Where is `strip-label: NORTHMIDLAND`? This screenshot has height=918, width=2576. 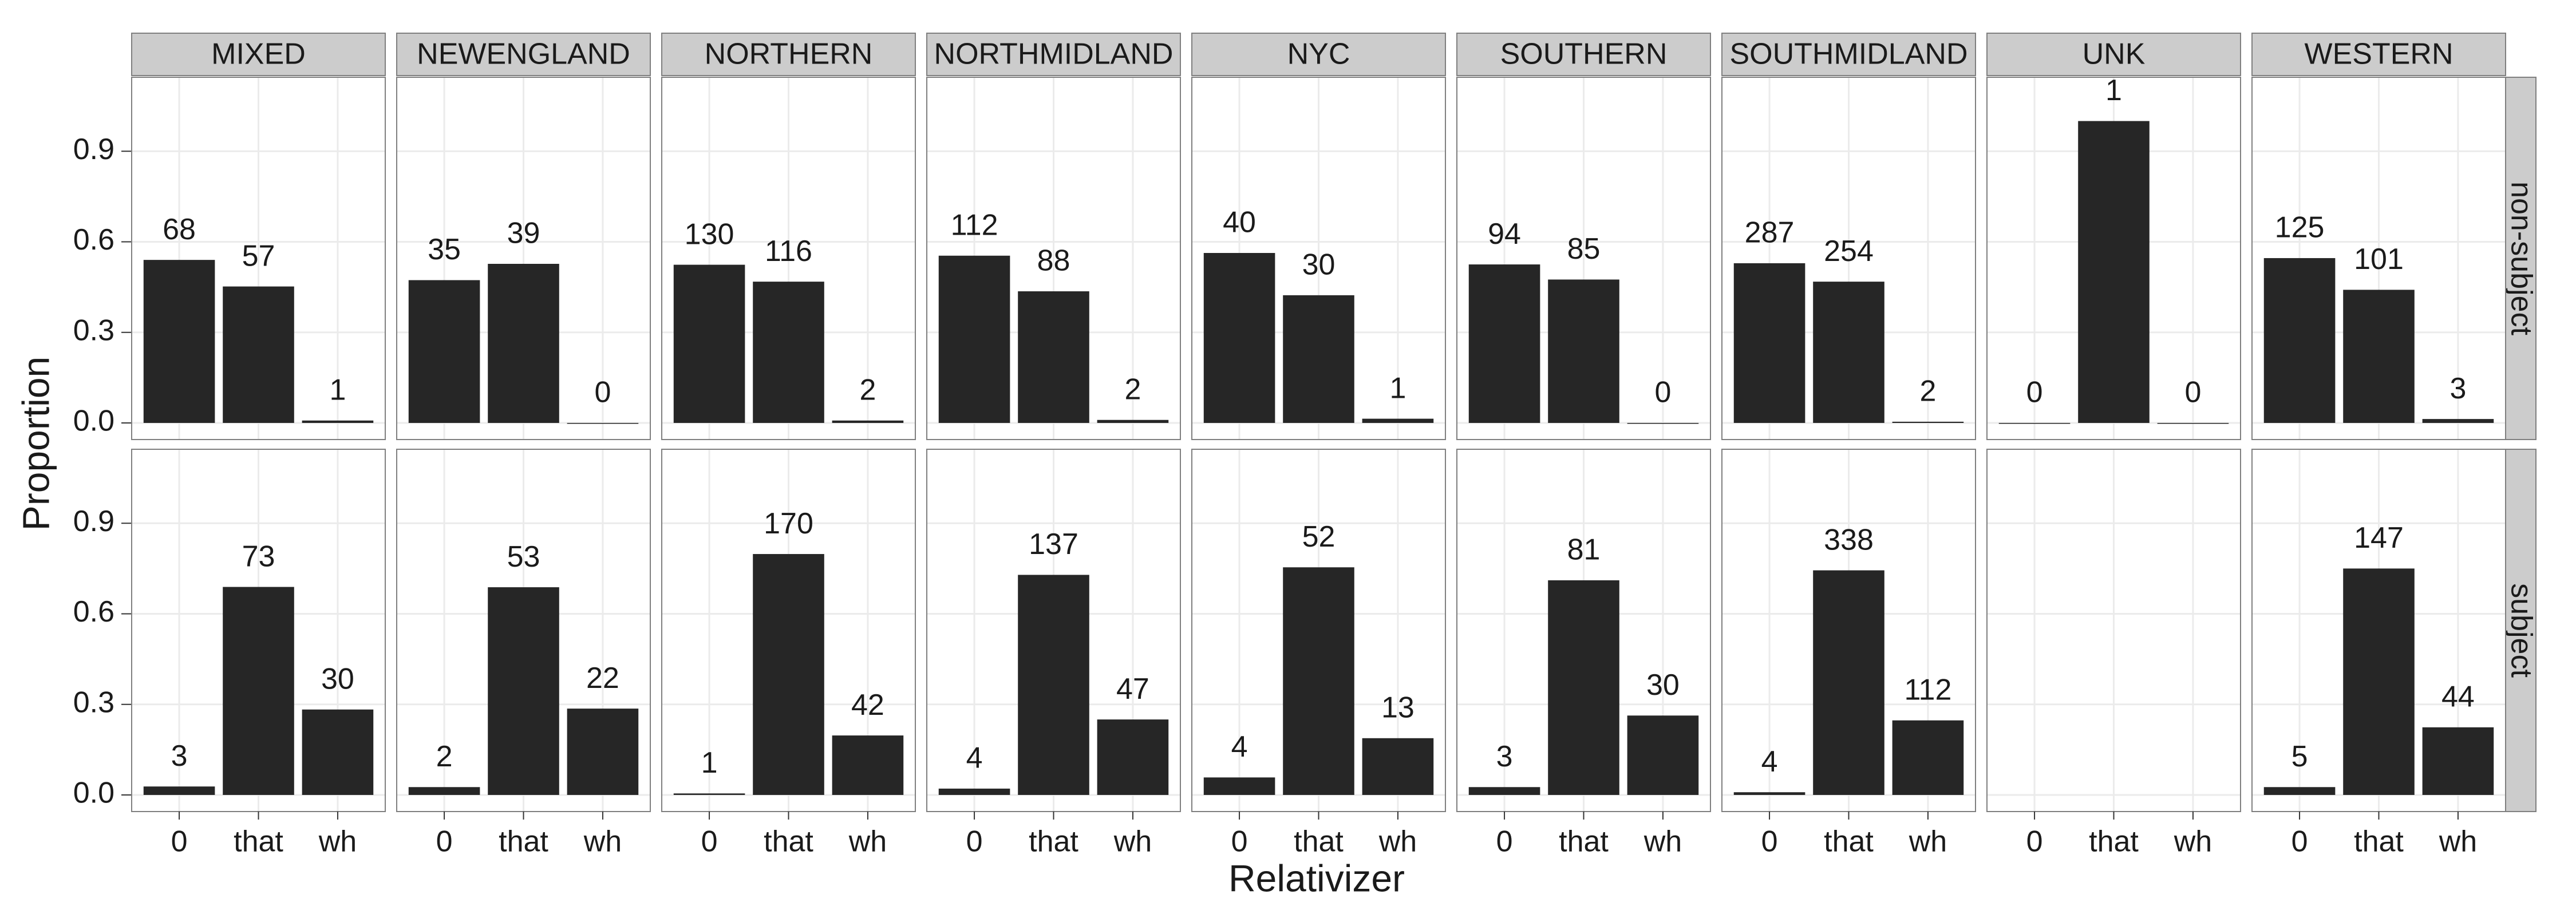 strip-label: NORTHMIDLAND is located at coordinates (1054, 54).